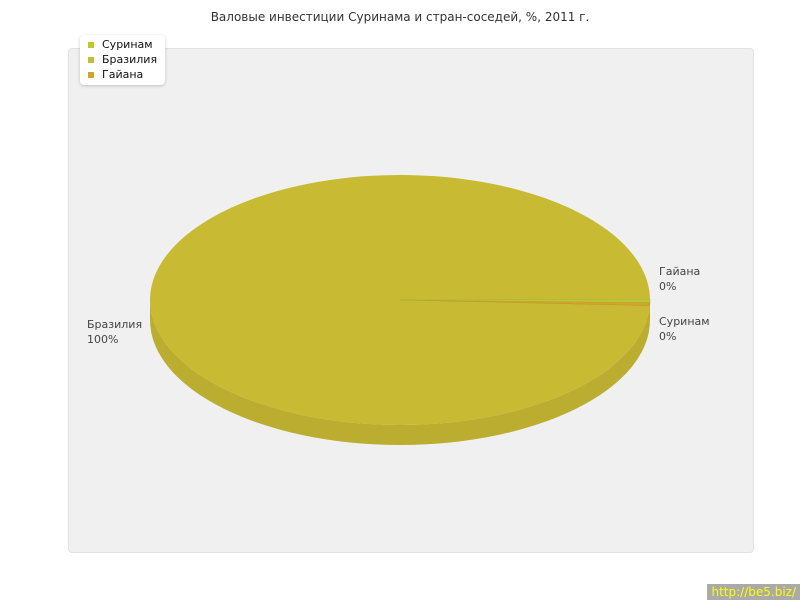 The width and height of the screenshot is (800, 600). What do you see at coordinates (684, 321) in the screenshot?
I see `data-label: Суринам` at bounding box center [684, 321].